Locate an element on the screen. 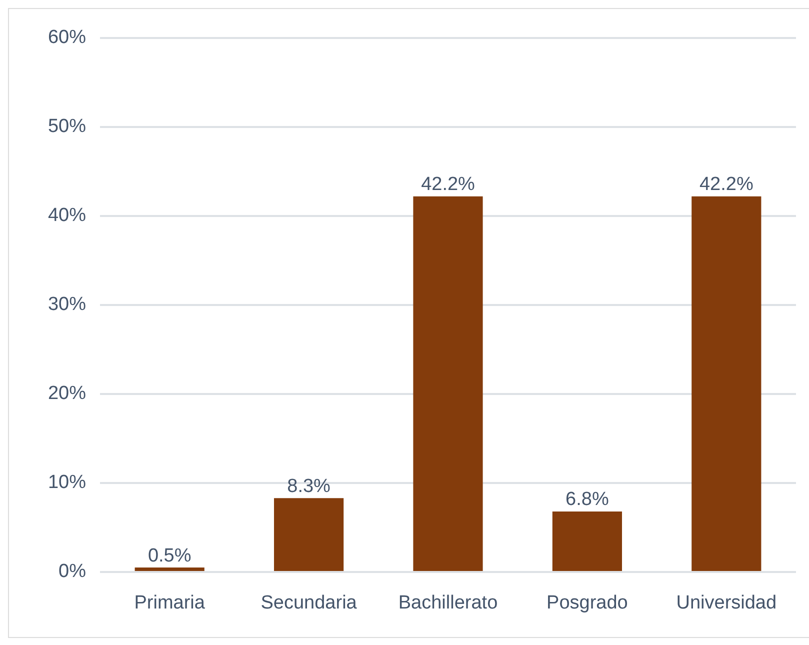  x-tick-label: Bachillerato is located at coordinates (448, 603).